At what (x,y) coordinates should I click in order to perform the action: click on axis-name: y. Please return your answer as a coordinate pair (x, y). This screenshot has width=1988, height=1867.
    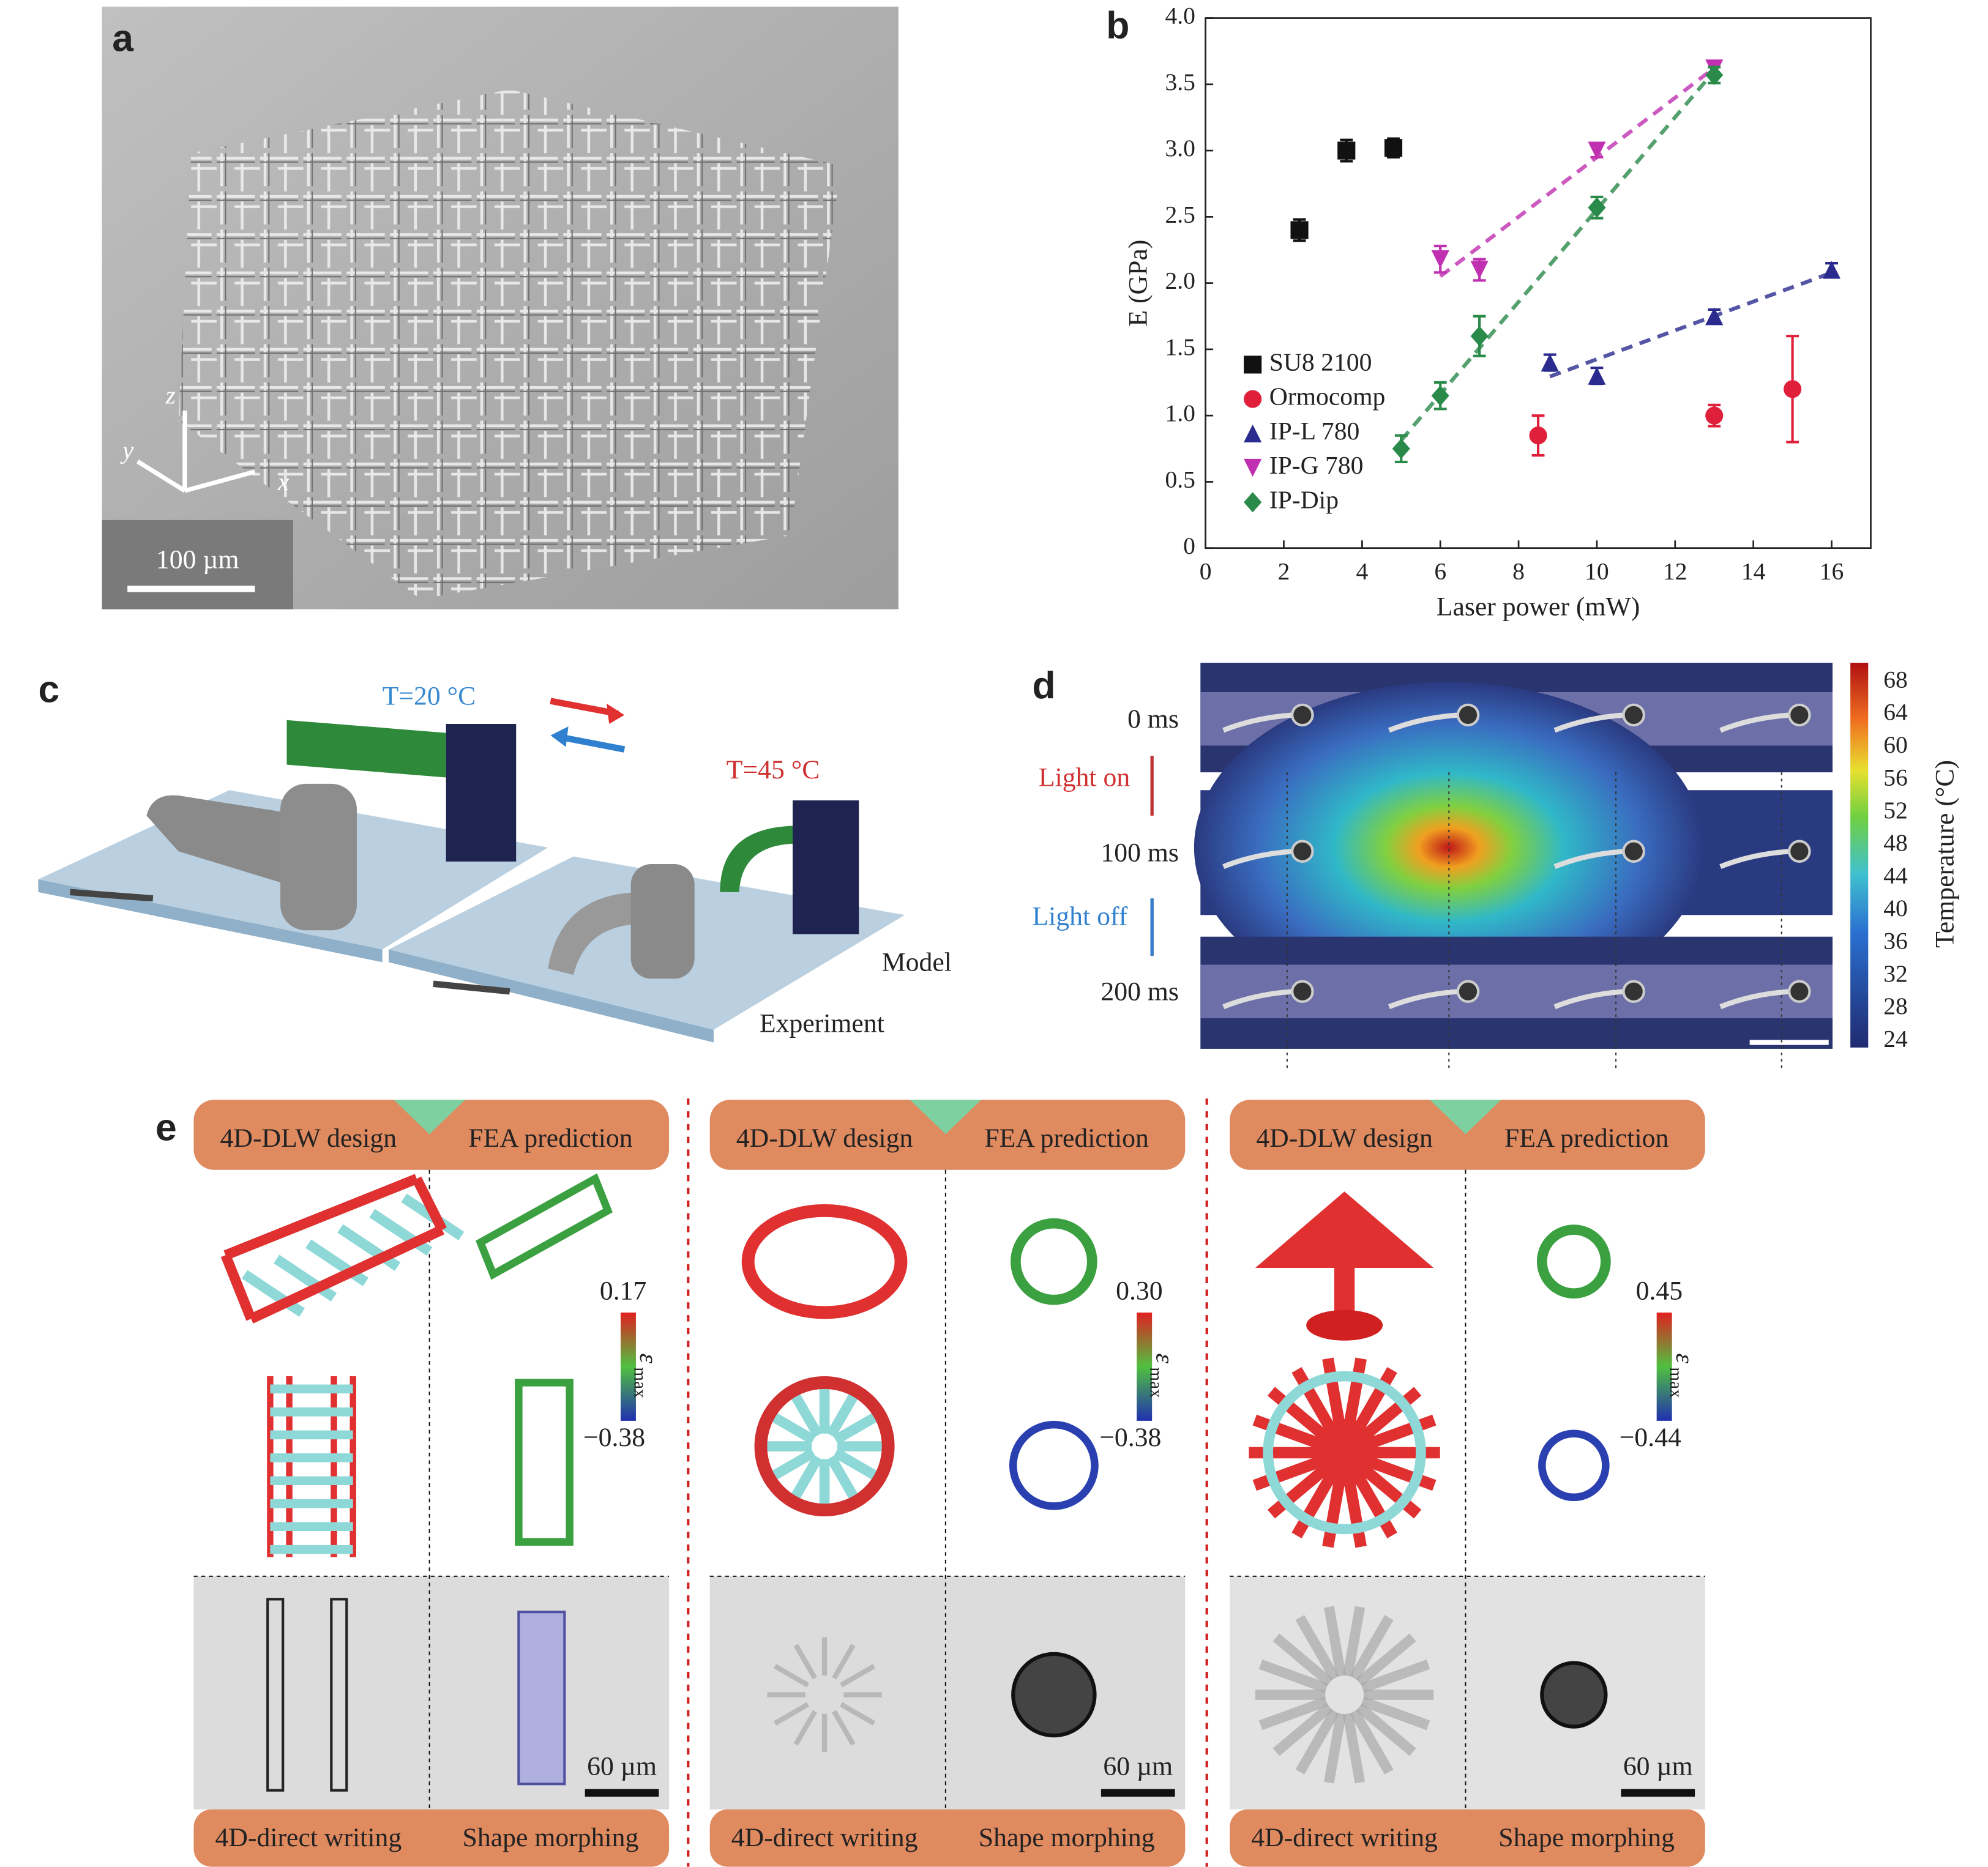
    Looking at the image, I should click on (127, 450).